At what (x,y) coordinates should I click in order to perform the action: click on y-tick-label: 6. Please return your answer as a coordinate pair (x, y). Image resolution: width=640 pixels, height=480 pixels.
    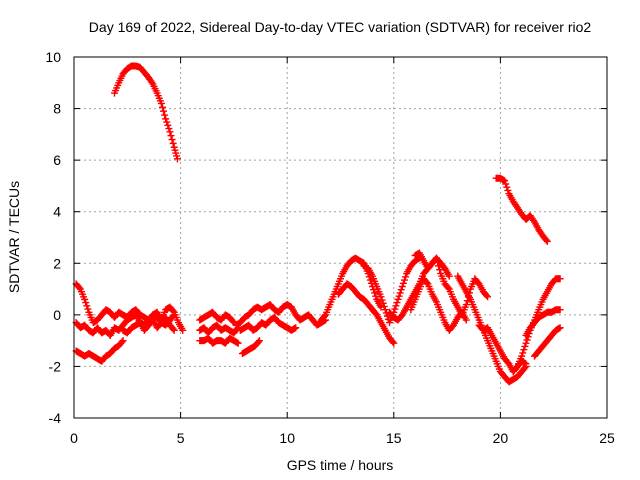
    Looking at the image, I should click on (57, 160).